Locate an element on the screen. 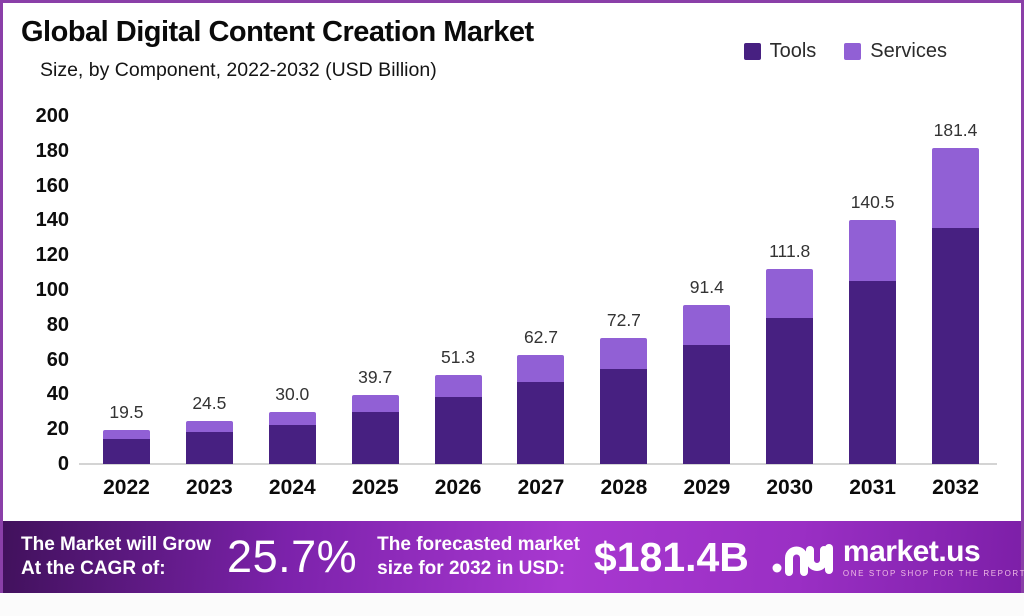 This screenshot has height=616, width=1024. page-title: Global Digital Content Creation Market is located at coordinates (277, 32).